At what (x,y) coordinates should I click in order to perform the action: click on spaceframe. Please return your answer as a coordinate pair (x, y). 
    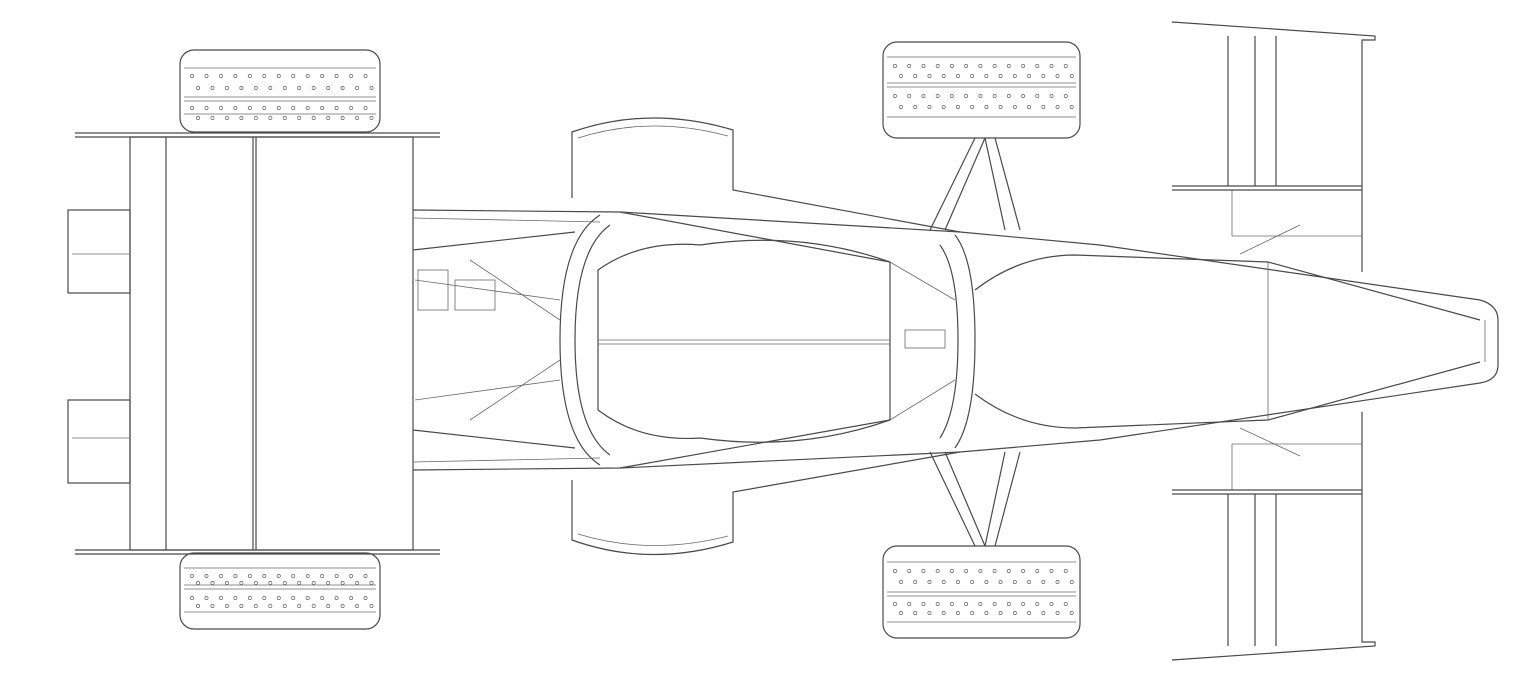
    Looking at the image, I should click on (694, 340).